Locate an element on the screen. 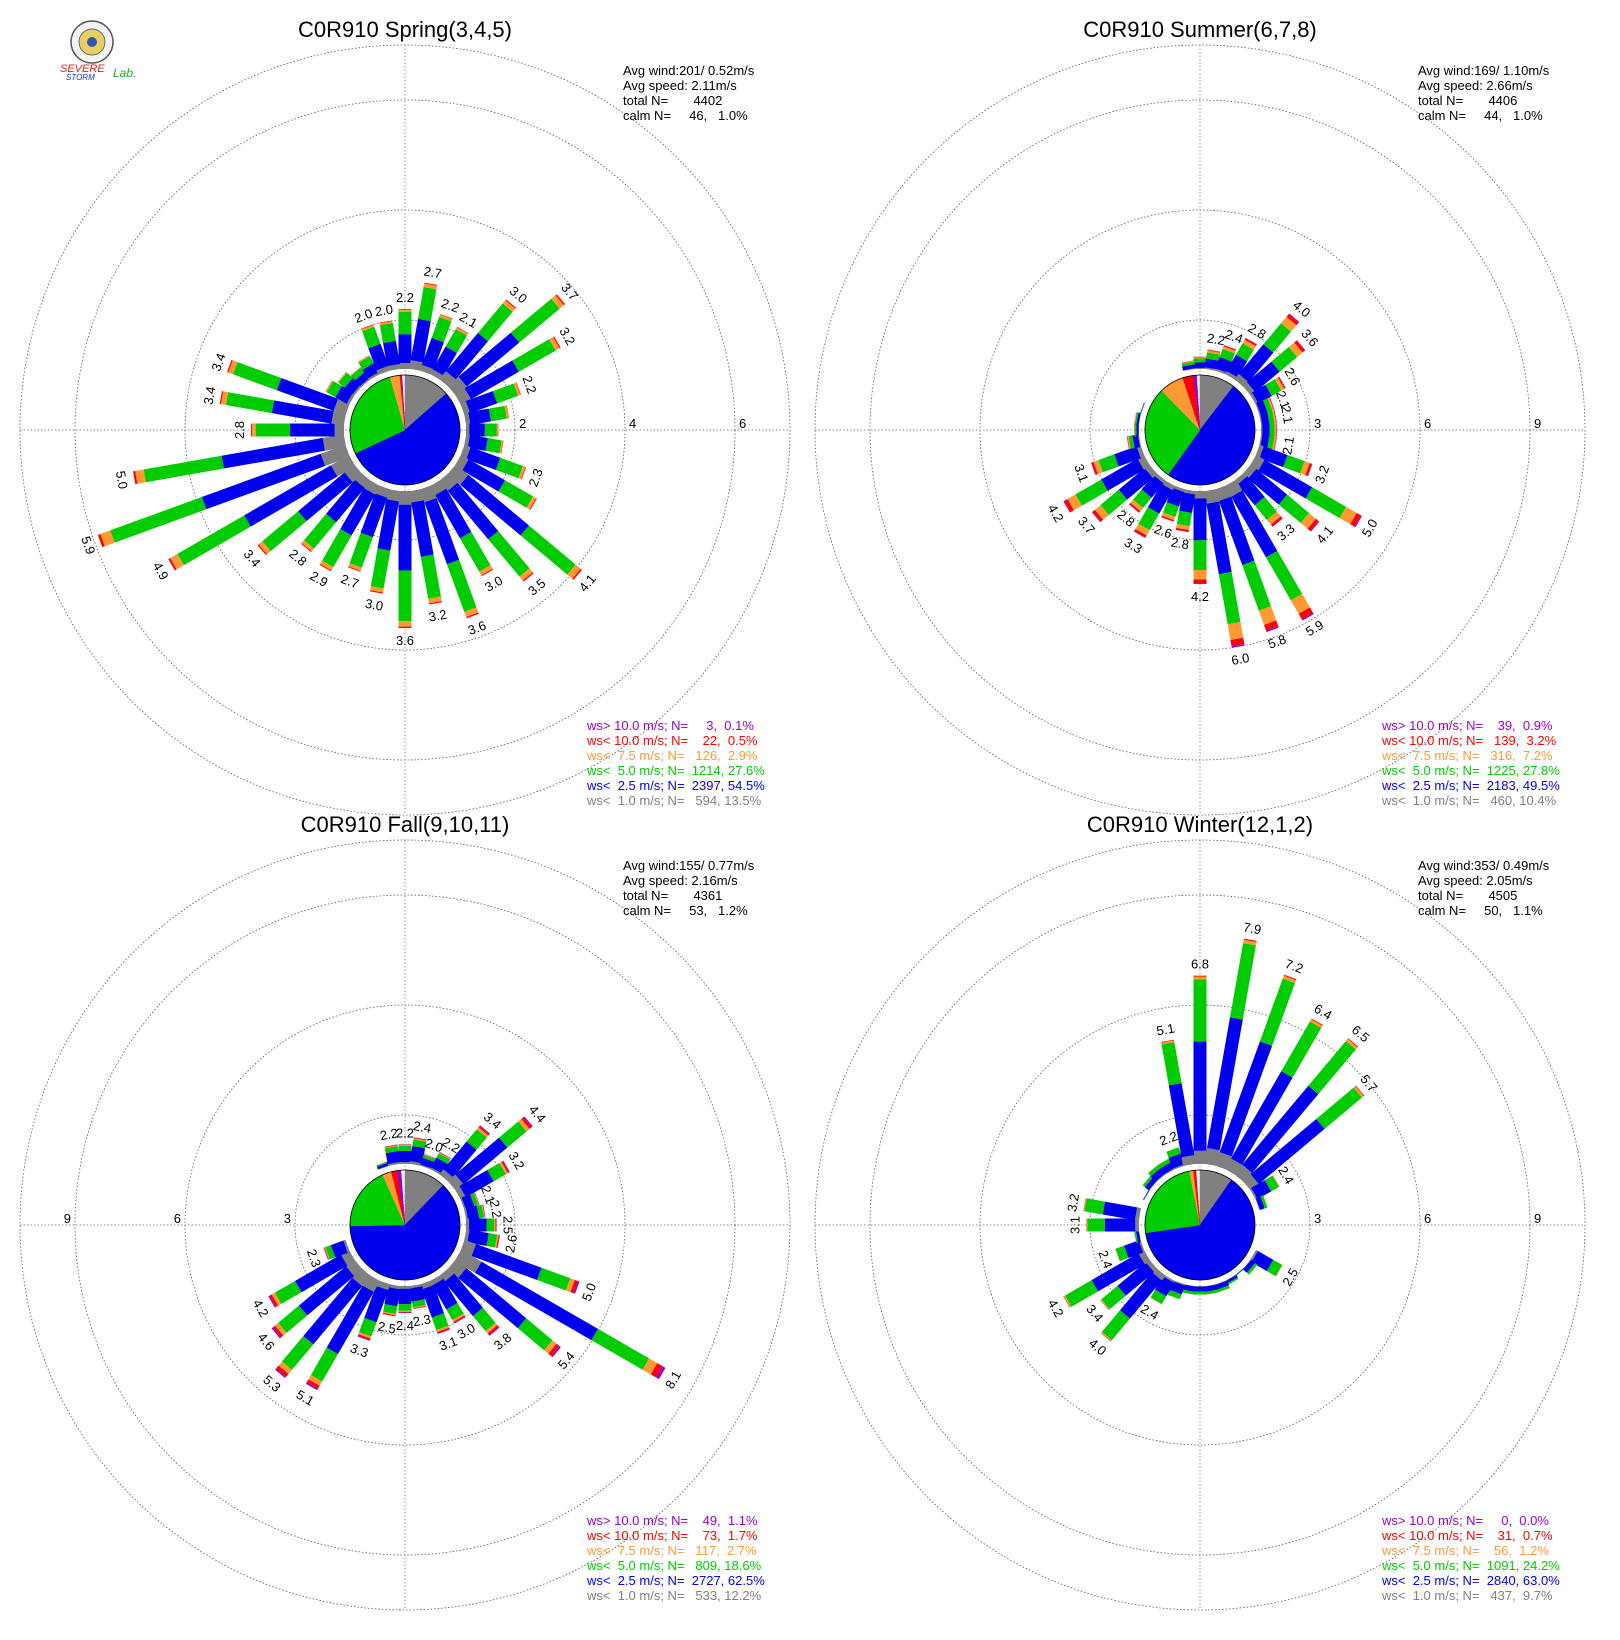 This screenshot has width=1620, height=1640. bar-total-label: 2.2 is located at coordinates (529, 385).